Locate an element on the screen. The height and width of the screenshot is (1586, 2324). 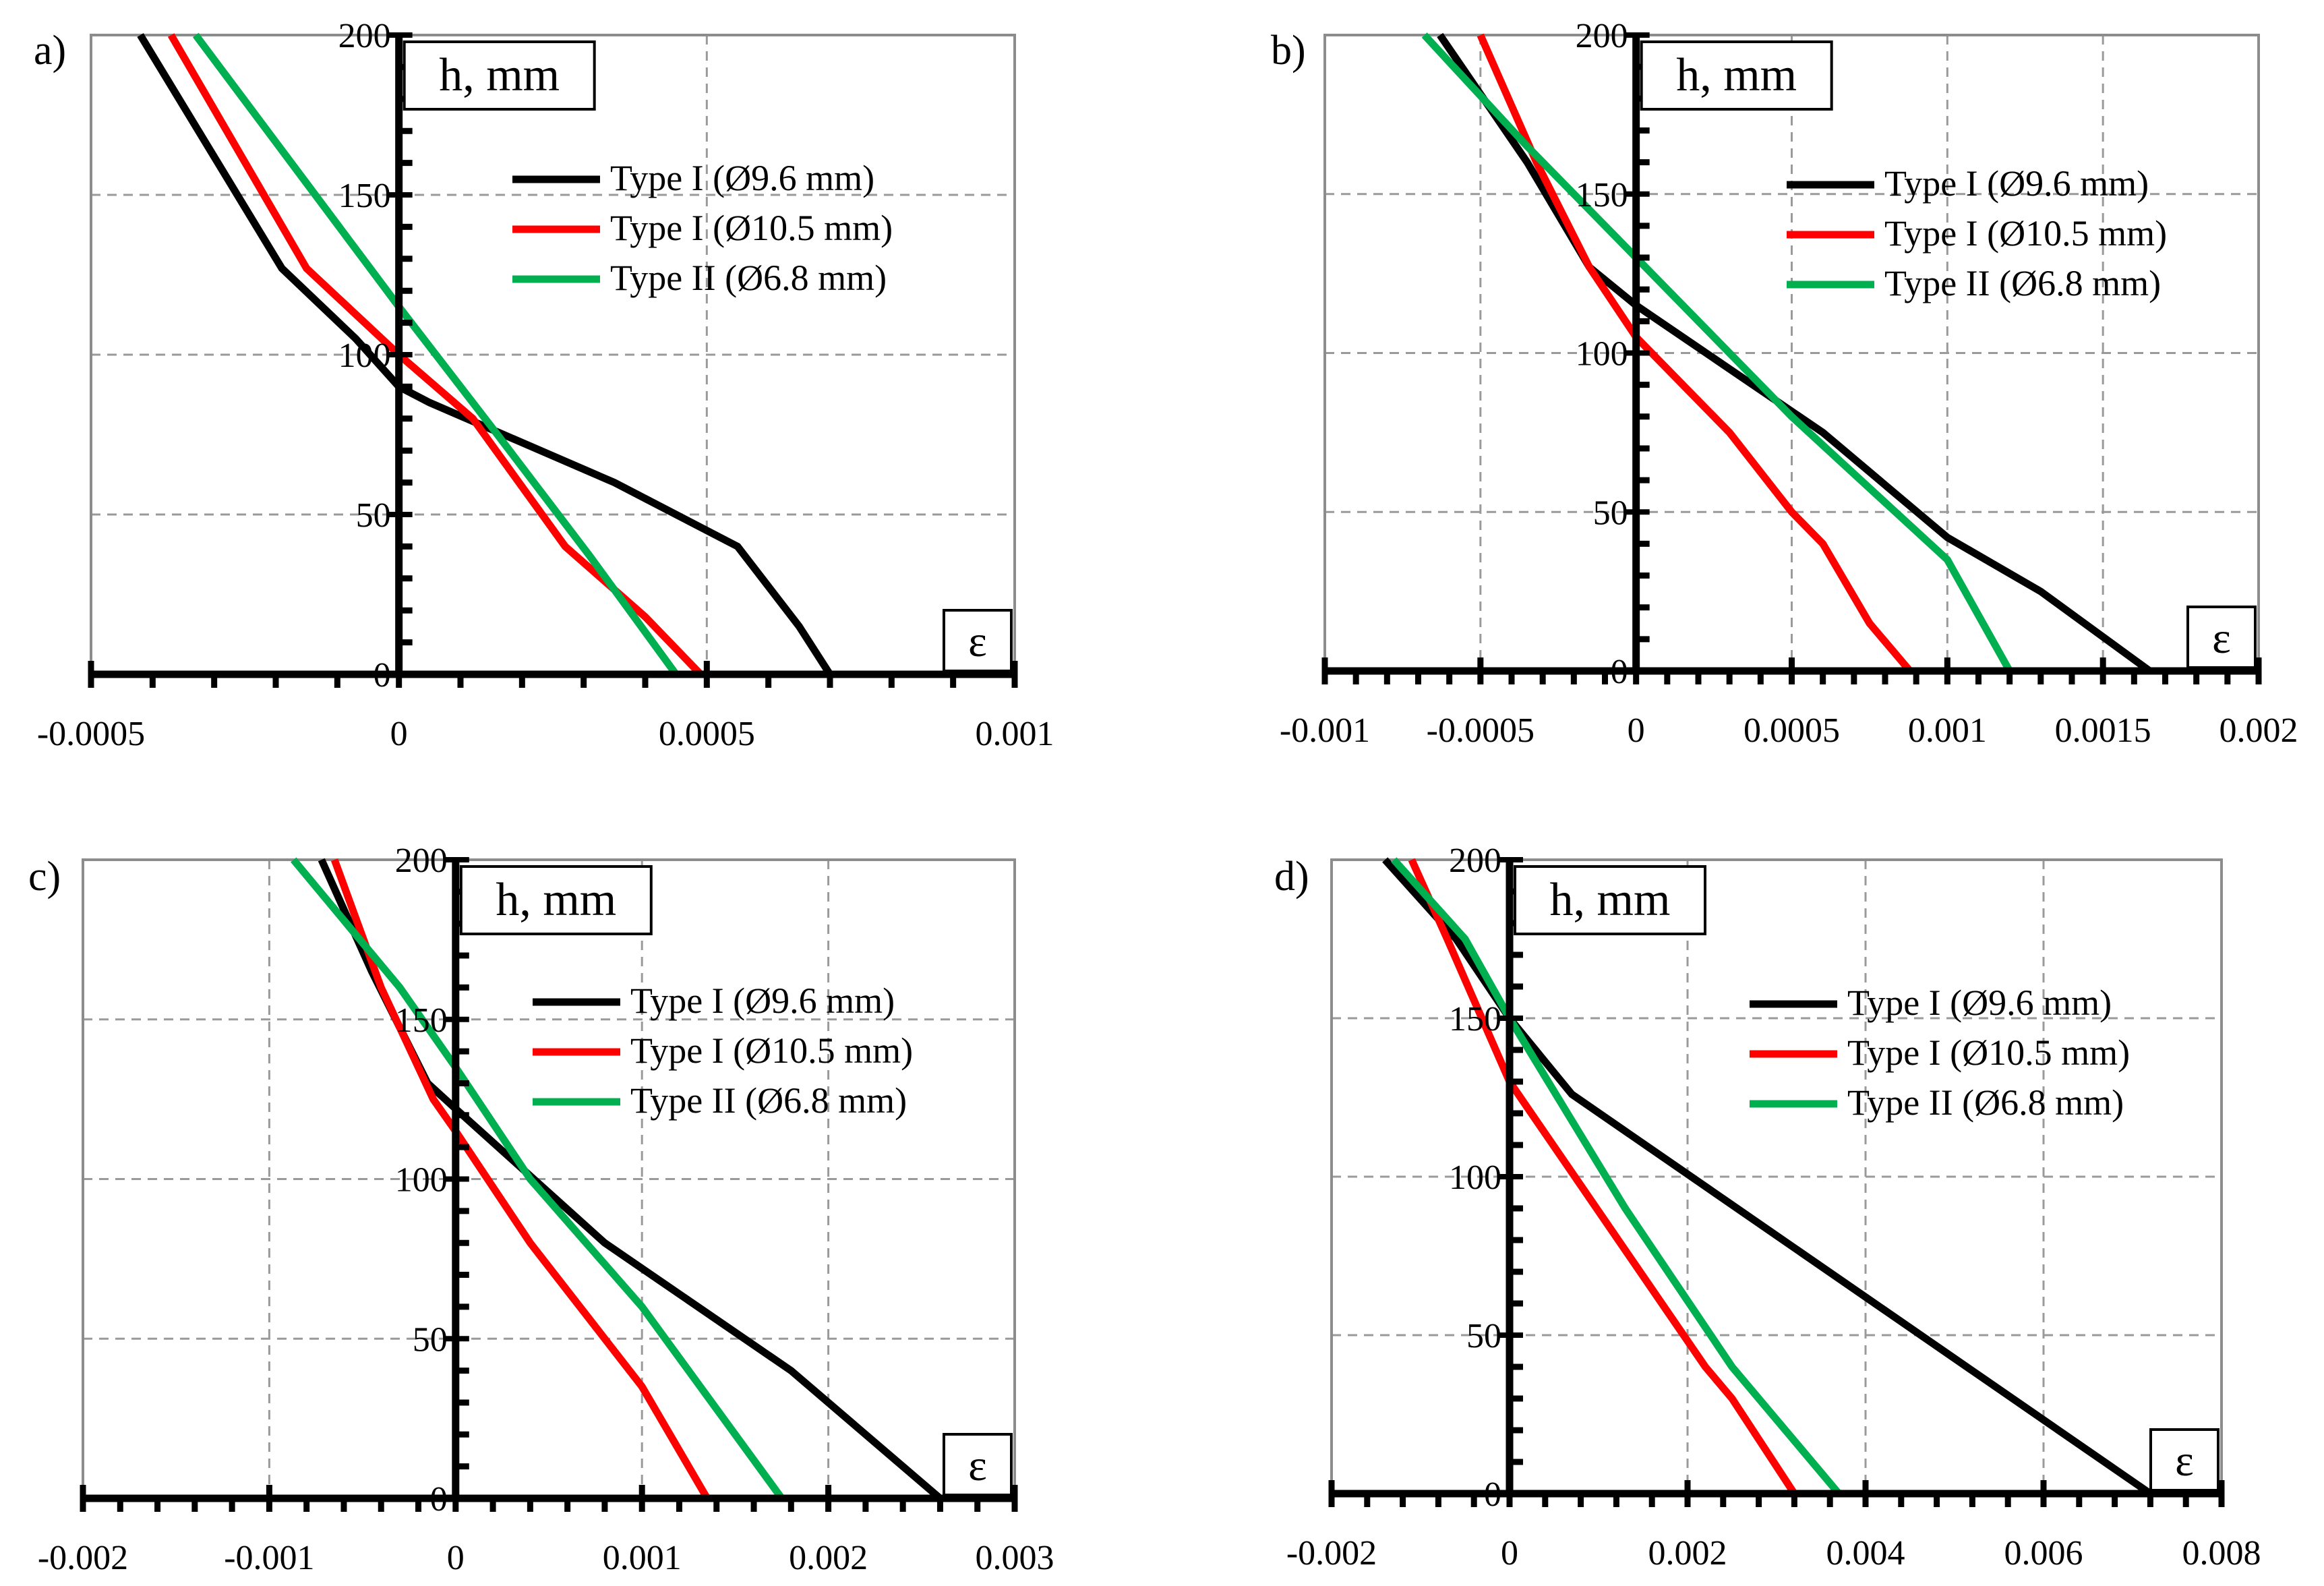
panel-label: a) is located at coordinates (50, 51).